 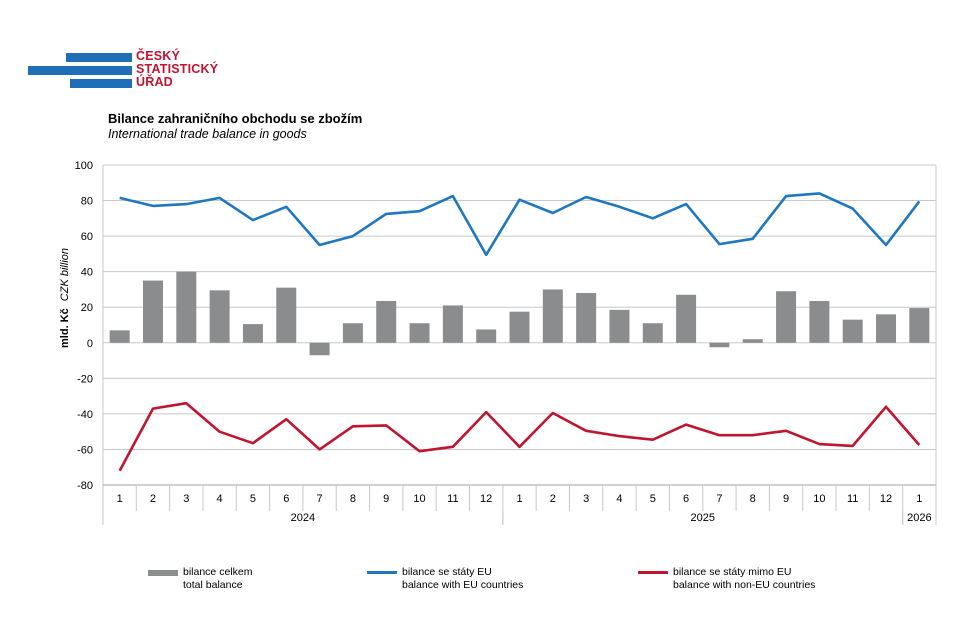 I want to click on y-axis-label-en: CZK billion, so click(x=65, y=274).